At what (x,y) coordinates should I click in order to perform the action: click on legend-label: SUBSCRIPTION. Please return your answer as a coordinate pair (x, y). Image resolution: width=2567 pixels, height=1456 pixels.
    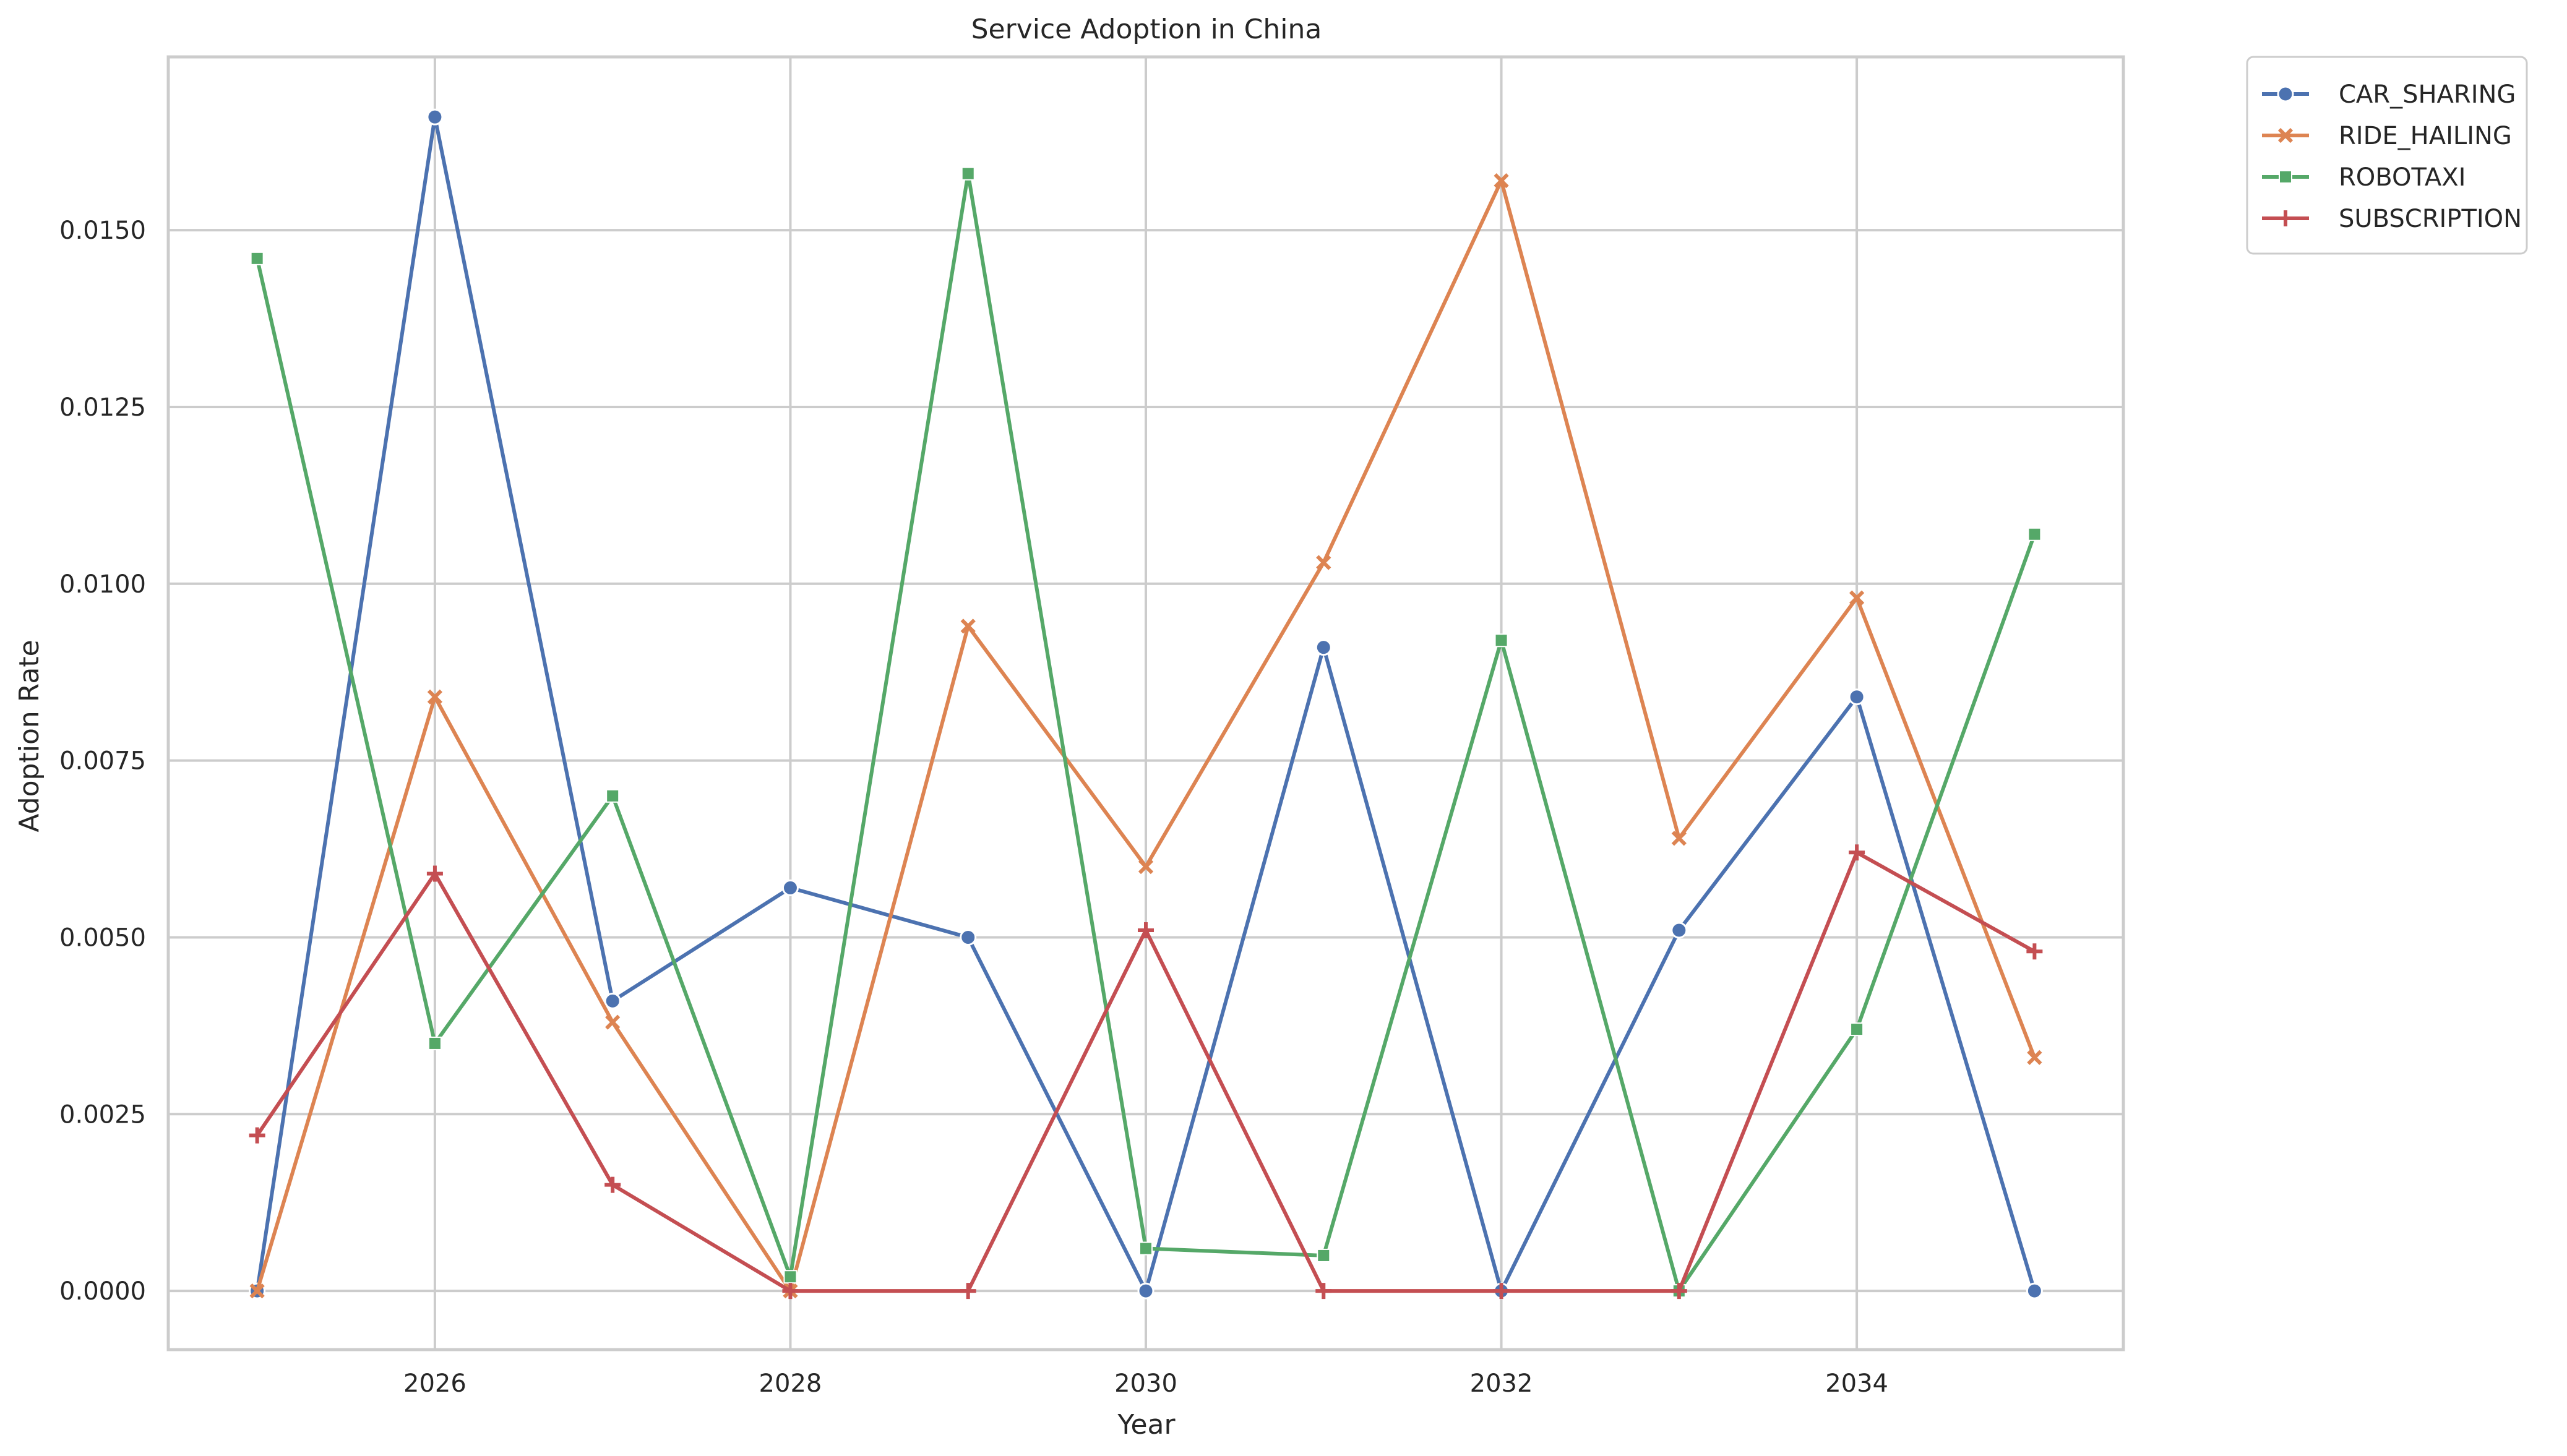
    Looking at the image, I should click on (2430, 219).